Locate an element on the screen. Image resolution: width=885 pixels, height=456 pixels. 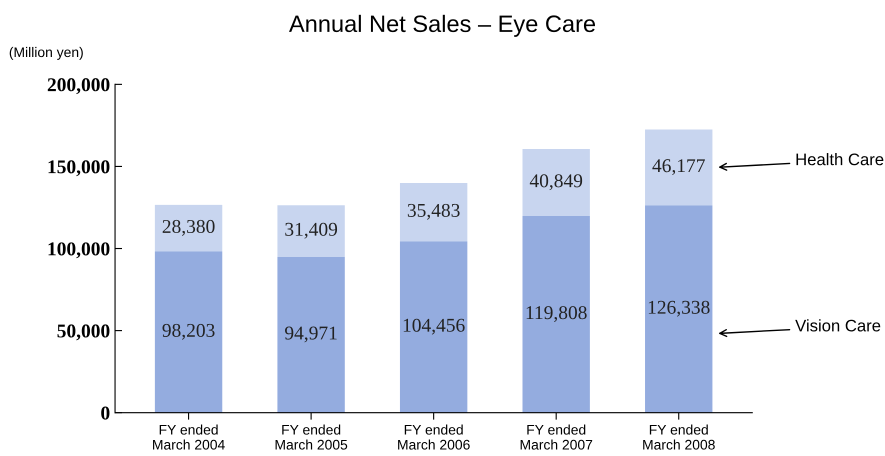
y-tick-label: 150,000 is located at coordinates (79, 168).